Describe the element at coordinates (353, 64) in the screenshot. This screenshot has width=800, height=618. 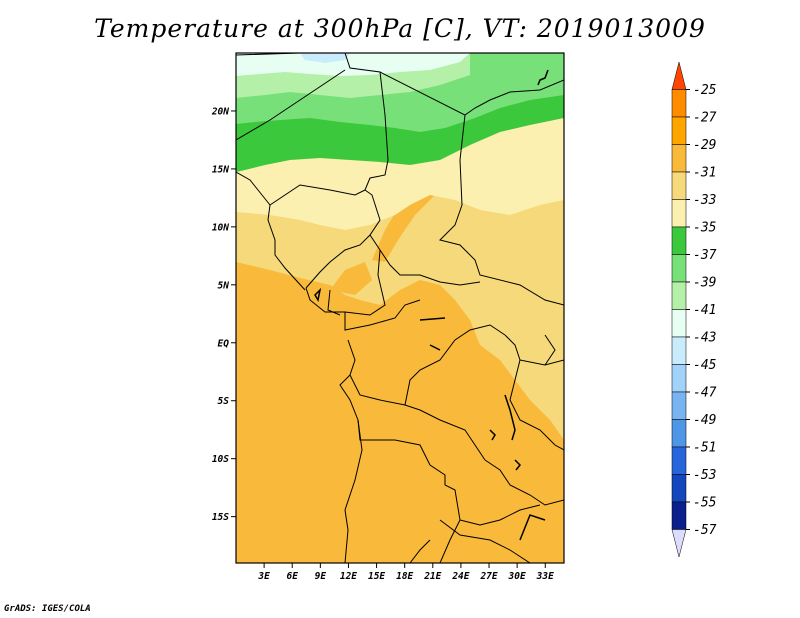
I see `field-pale-cyan` at that location.